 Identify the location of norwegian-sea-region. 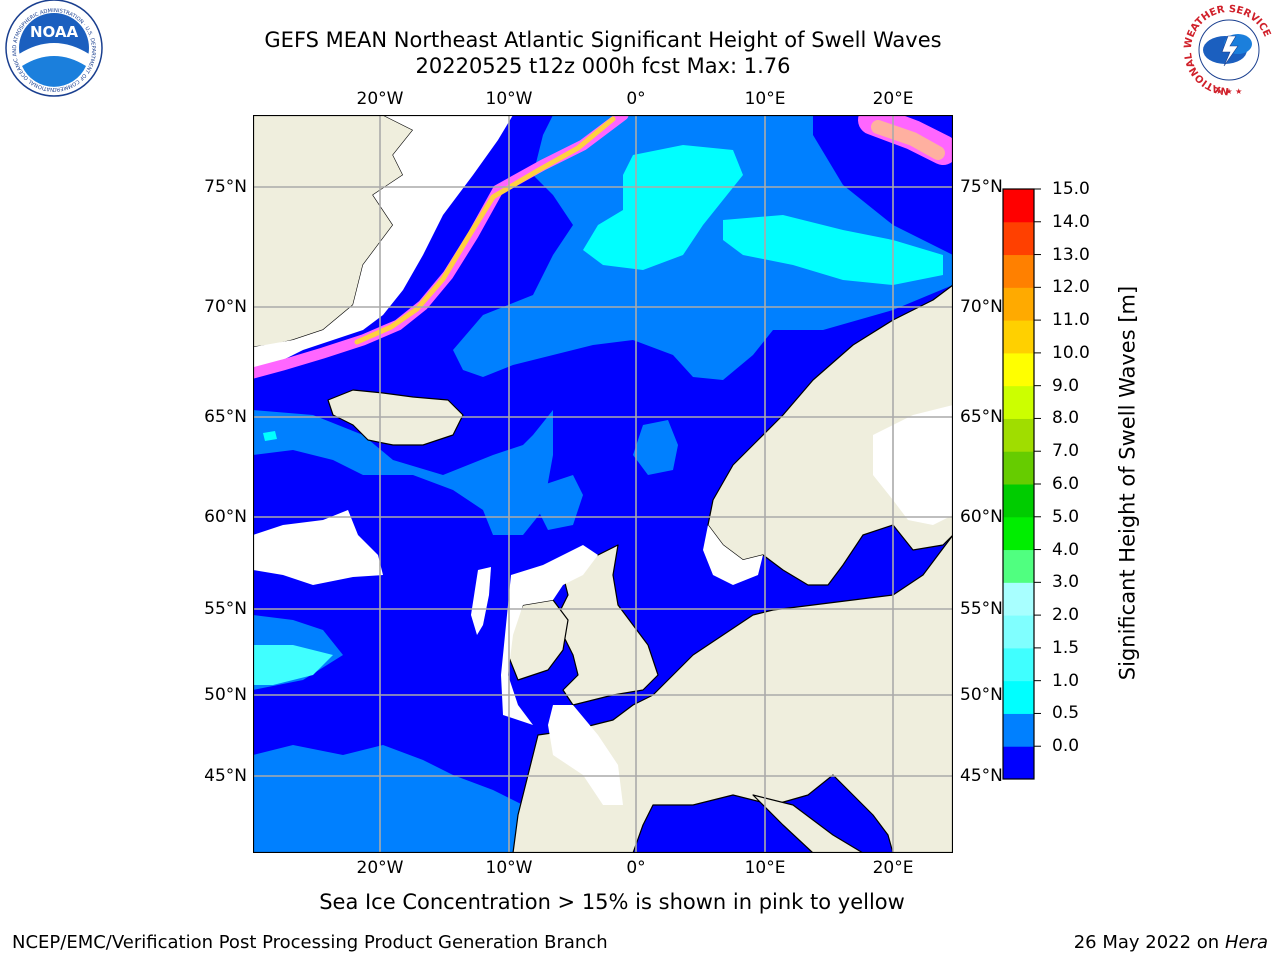
(703, 247).